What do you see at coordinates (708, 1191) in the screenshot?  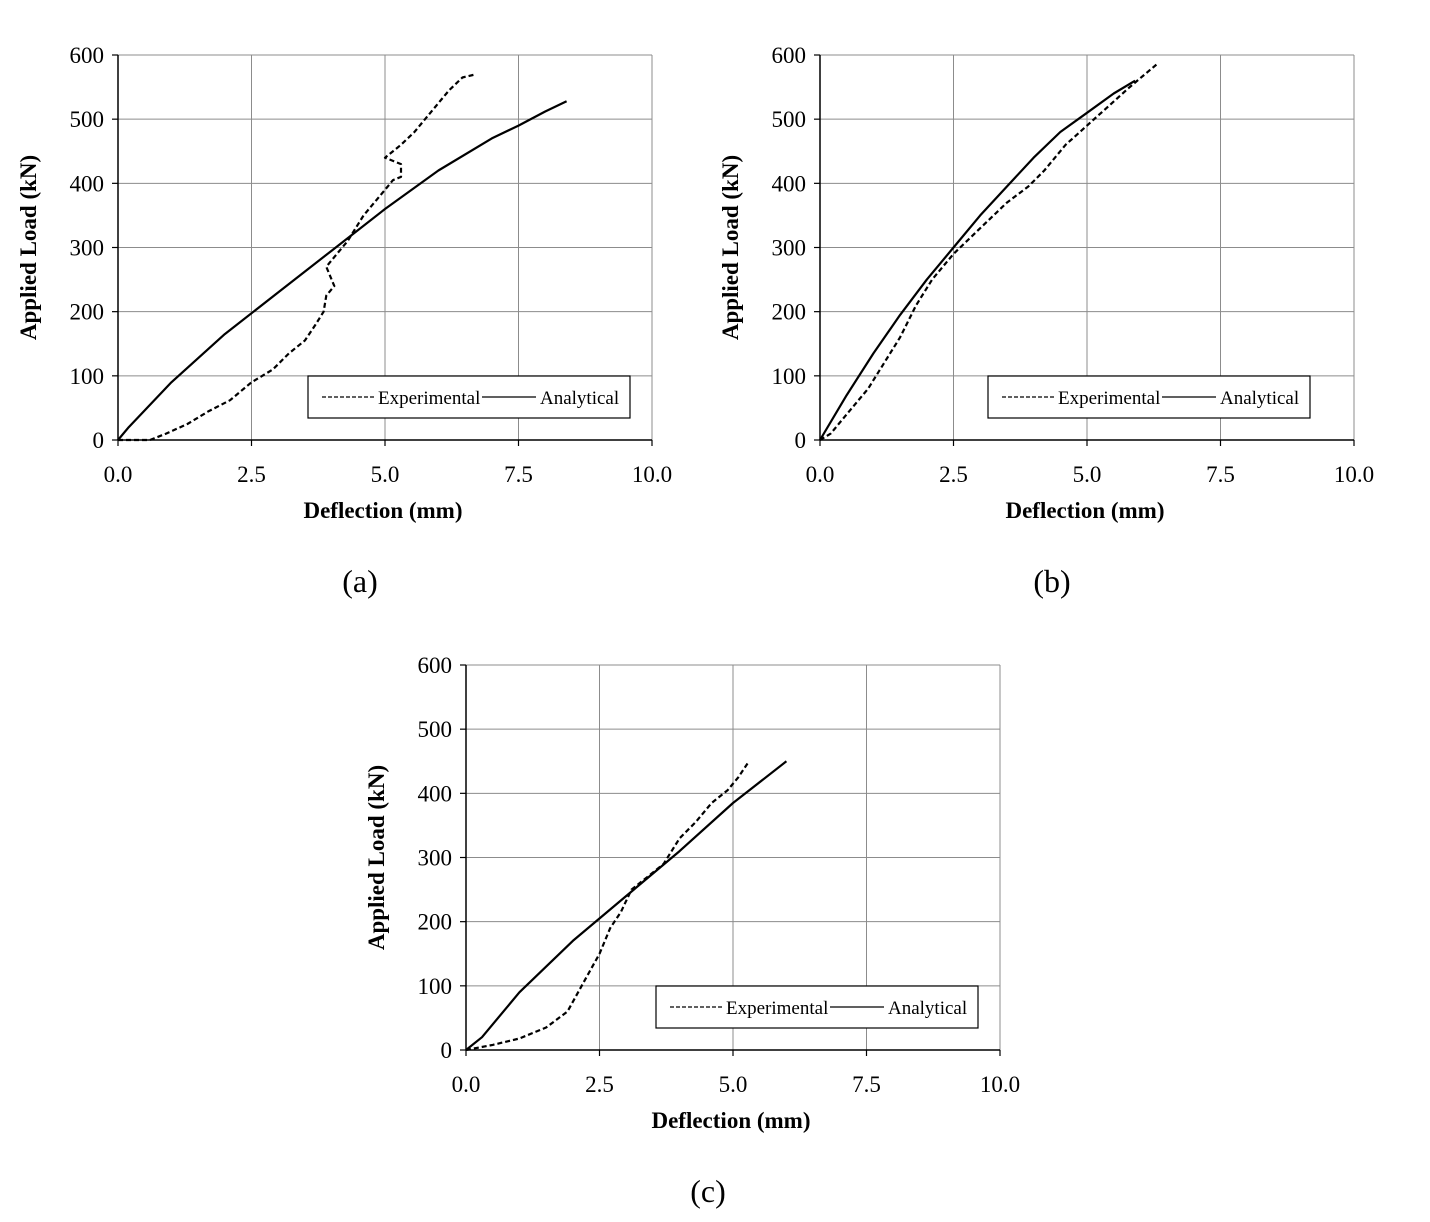 I see `panel-label: (c)` at bounding box center [708, 1191].